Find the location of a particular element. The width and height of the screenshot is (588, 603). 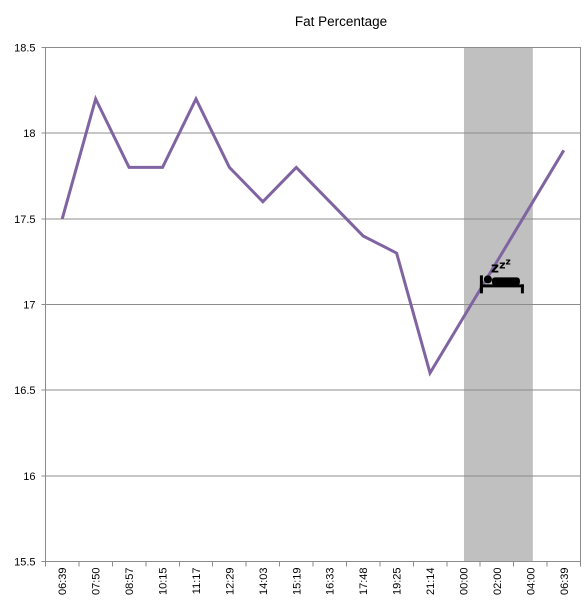

icon-layer: zzz is located at coordinates (501, 275).